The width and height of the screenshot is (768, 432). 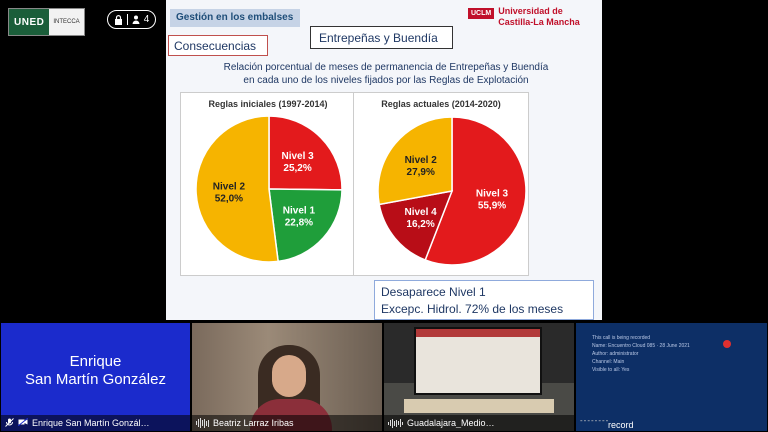 I want to click on pie-title-current: Reglas actuales (2014-2020), so click(x=441, y=104).